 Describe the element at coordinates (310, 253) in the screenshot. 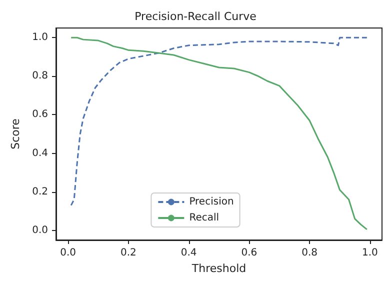

I see `x-tick-label: 0.8` at that location.